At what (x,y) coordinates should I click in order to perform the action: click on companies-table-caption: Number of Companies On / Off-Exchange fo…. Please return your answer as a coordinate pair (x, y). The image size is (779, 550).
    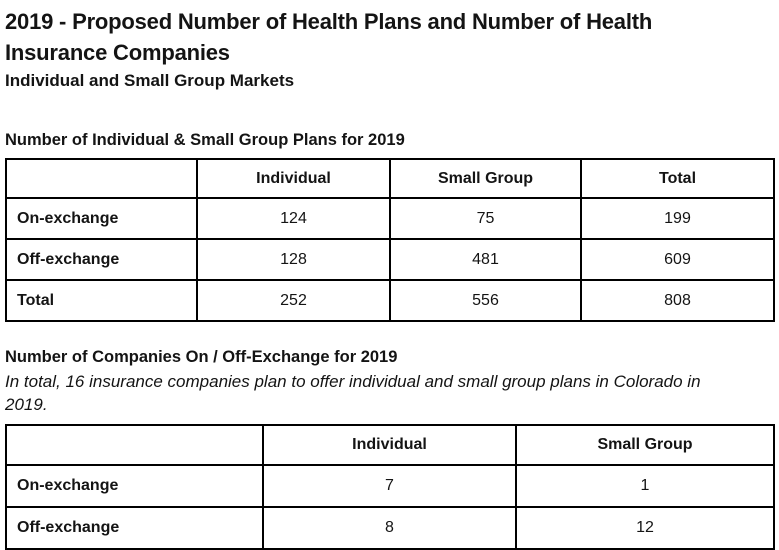
    Looking at the image, I should click on (201, 357).